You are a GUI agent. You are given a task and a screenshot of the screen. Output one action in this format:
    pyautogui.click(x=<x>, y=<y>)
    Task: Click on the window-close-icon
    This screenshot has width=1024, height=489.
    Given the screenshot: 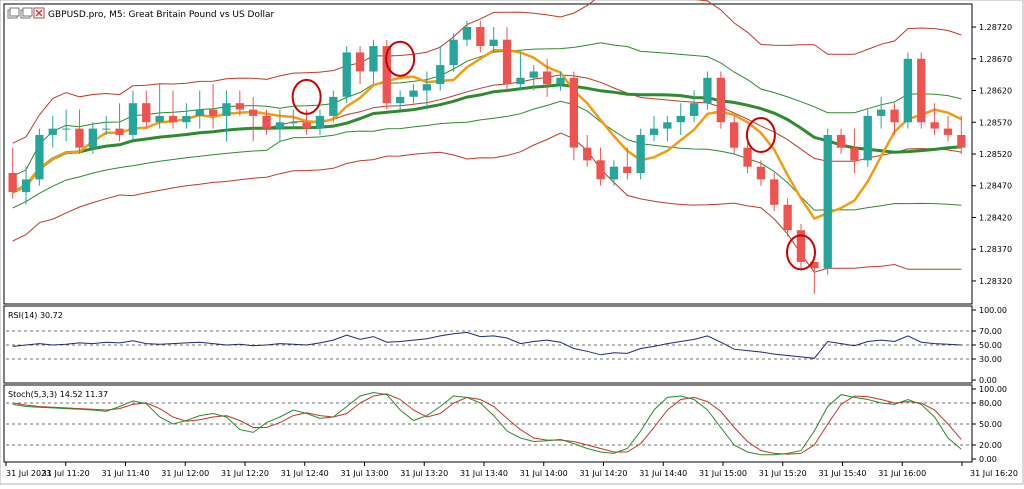 What is the action you would take?
    pyautogui.click(x=39, y=13)
    